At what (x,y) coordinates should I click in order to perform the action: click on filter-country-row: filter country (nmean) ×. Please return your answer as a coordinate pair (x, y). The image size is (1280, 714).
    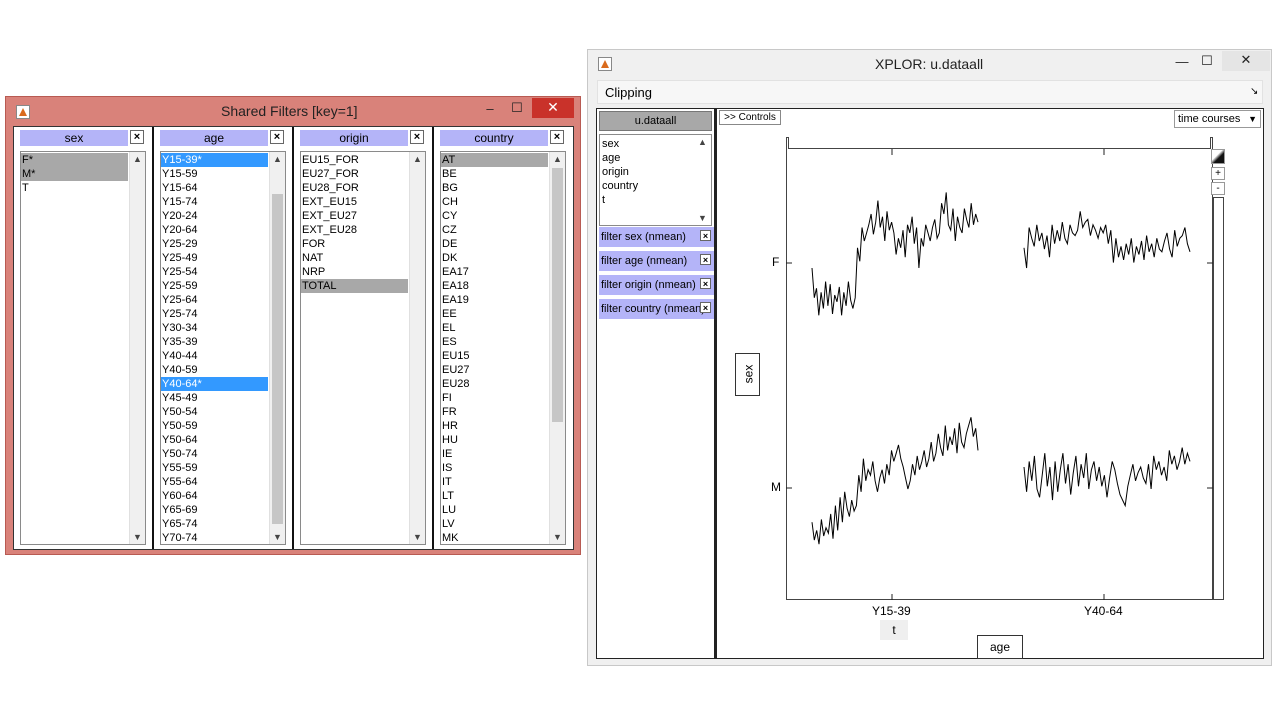
    Looking at the image, I should click on (656, 309).